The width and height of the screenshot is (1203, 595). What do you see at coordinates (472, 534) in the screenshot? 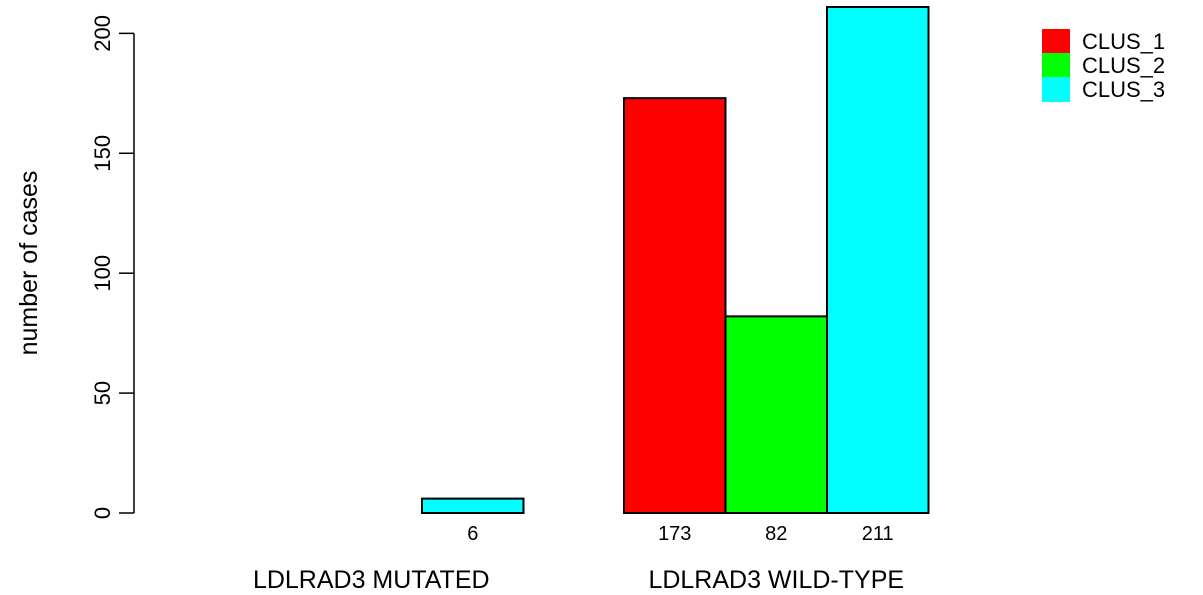
I see `data-label: 6` at bounding box center [472, 534].